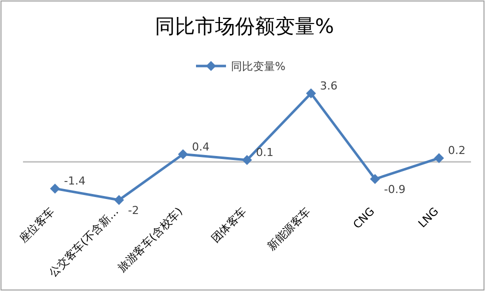 This screenshot has width=489, height=295. I want to click on data-label: 0.2, so click(457, 151).